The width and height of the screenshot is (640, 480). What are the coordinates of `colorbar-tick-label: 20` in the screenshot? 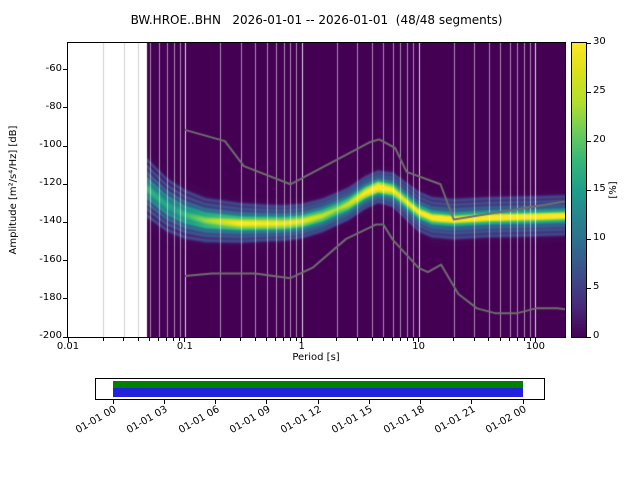 It's located at (599, 139).